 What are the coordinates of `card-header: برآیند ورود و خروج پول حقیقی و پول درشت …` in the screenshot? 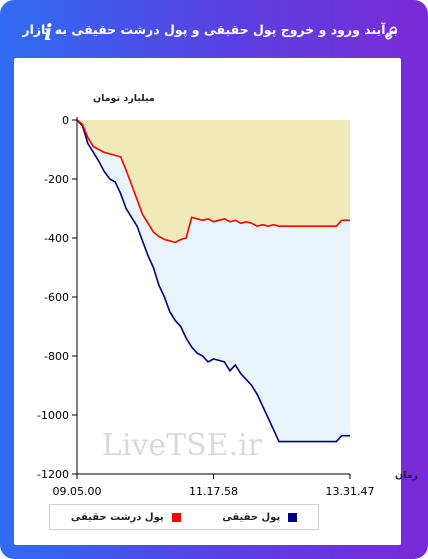 It's located at (214, 29).